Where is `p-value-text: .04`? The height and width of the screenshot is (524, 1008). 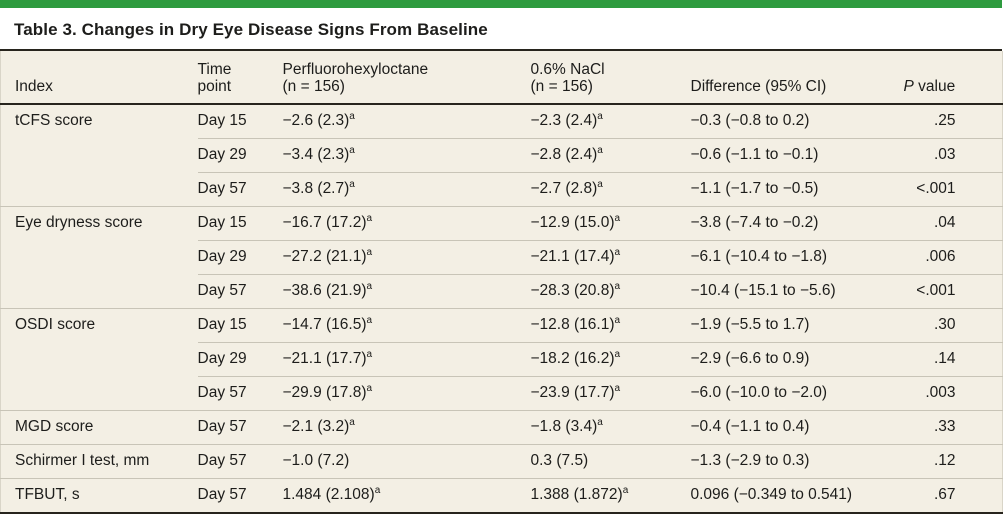
p-value-text: .04 is located at coordinates (944, 222).